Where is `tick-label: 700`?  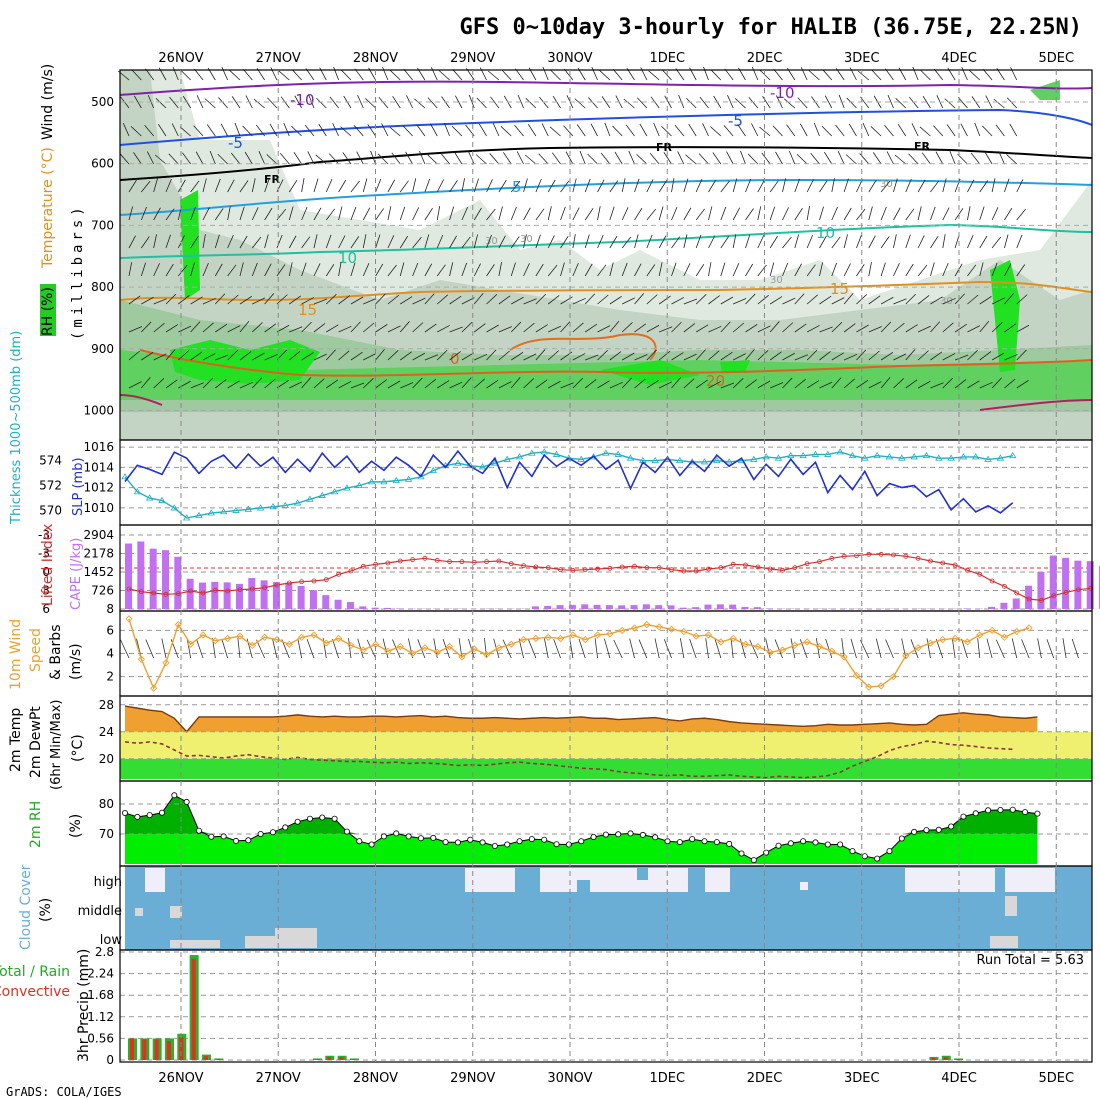 tick-label: 700 is located at coordinates (102, 225).